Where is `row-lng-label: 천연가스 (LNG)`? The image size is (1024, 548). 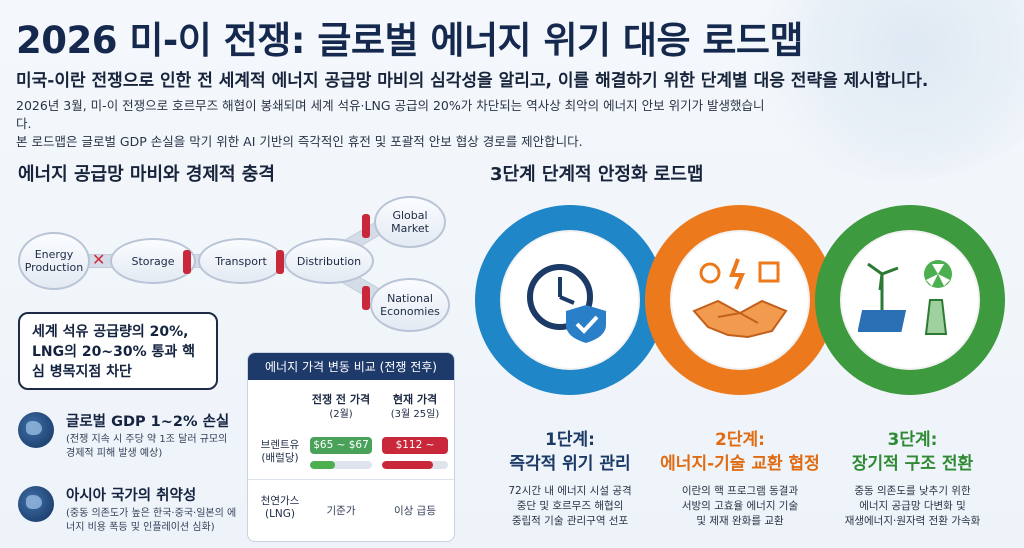
row-lng-label: 천연가스 (LNG) is located at coordinates (280, 508).